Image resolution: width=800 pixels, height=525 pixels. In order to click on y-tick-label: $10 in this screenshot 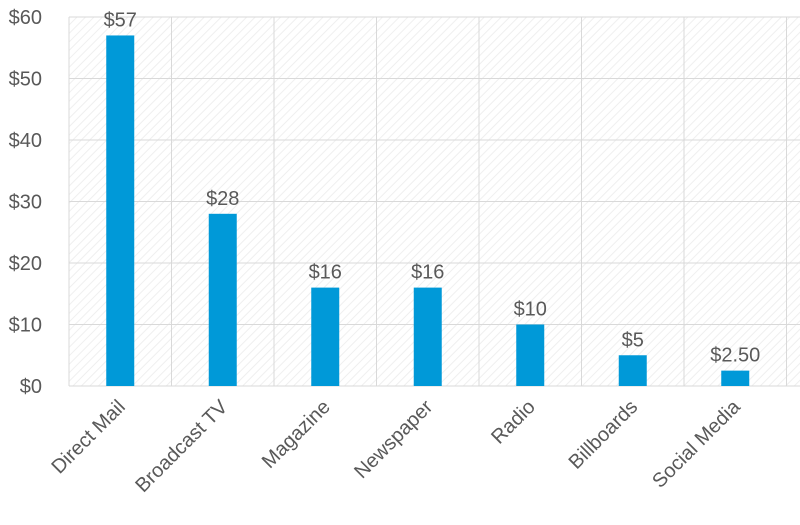, I will do `click(25, 326)`.